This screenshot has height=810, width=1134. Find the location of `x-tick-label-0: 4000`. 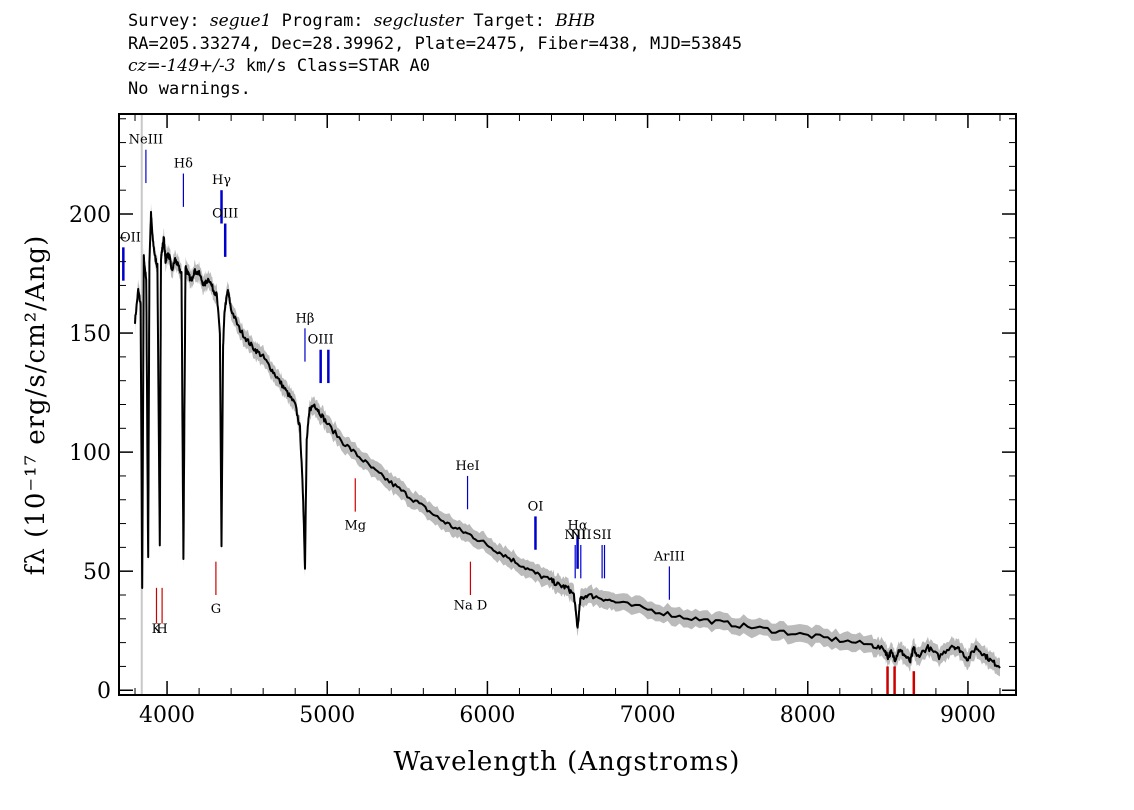

x-tick-label-0: 4000 is located at coordinates (167, 715).